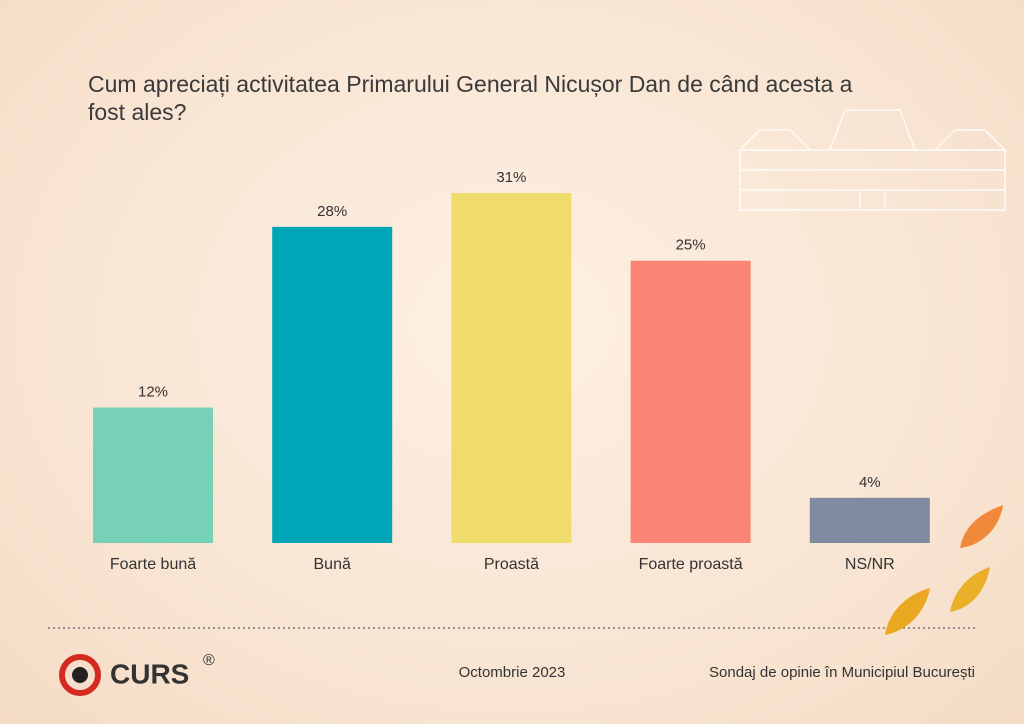  What do you see at coordinates (512, 672) in the screenshot?
I see `footer-date: Octombrie 2023` at bounding box center [512, 672].